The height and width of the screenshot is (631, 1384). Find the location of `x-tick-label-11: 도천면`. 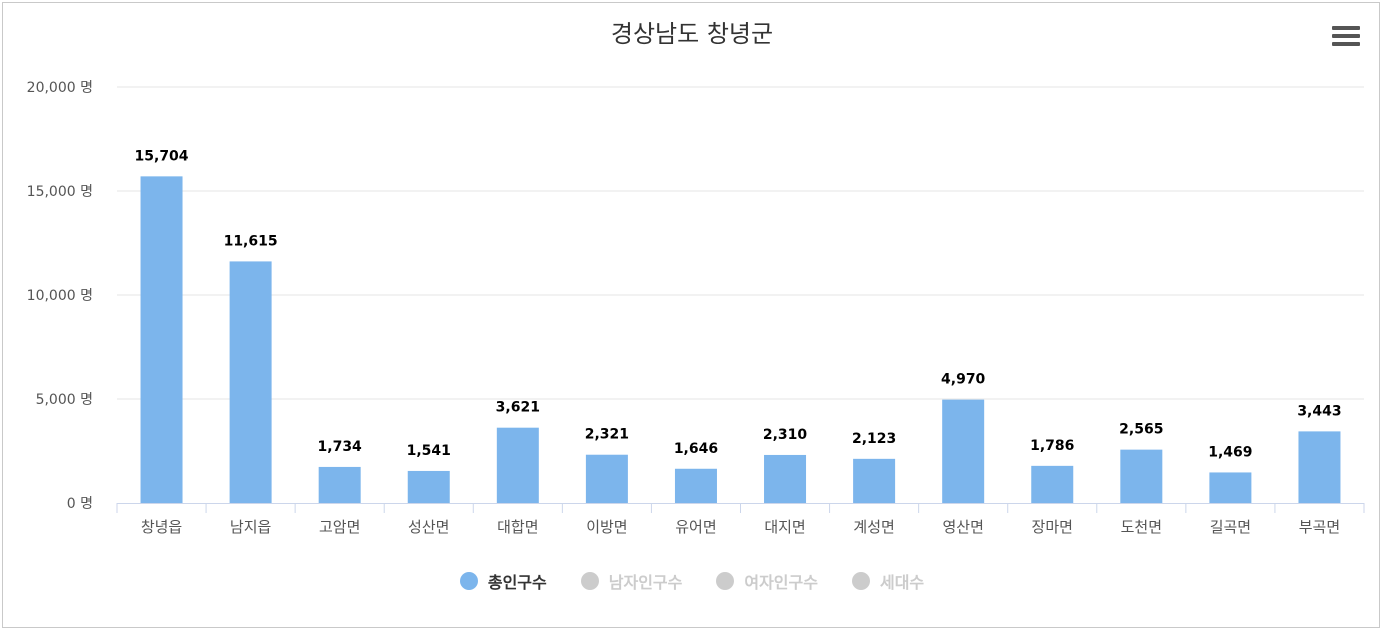

x-tick-label-11: 도천면 is located at coordinates (1141, 527).